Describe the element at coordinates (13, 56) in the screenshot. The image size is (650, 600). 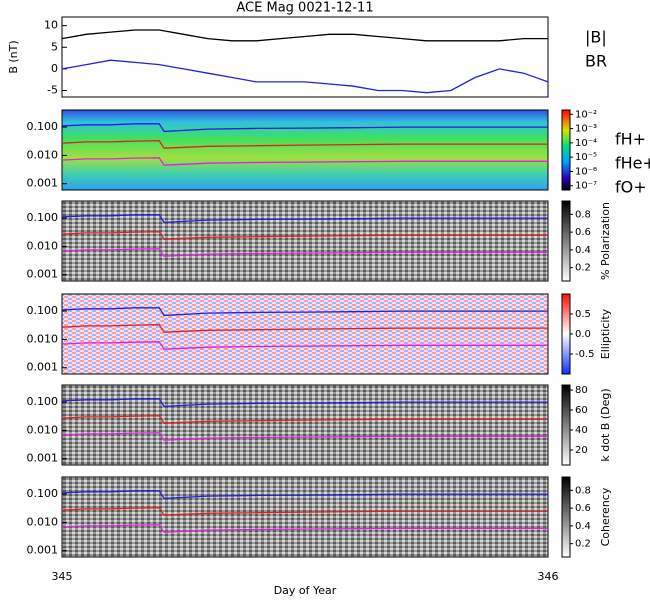
I see `y-axis-label: B (nT)` at that location.